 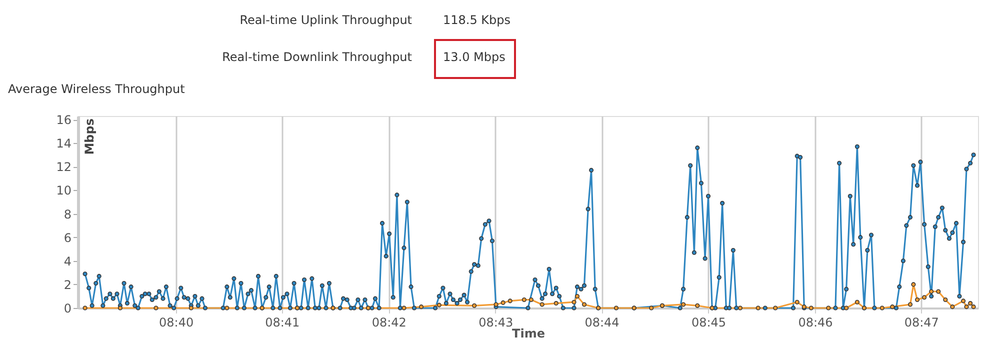 What do you see at coordinates (68, 309) in the screenshot?
I see `y-tick-label: 0` at bounding box center [68, 309].